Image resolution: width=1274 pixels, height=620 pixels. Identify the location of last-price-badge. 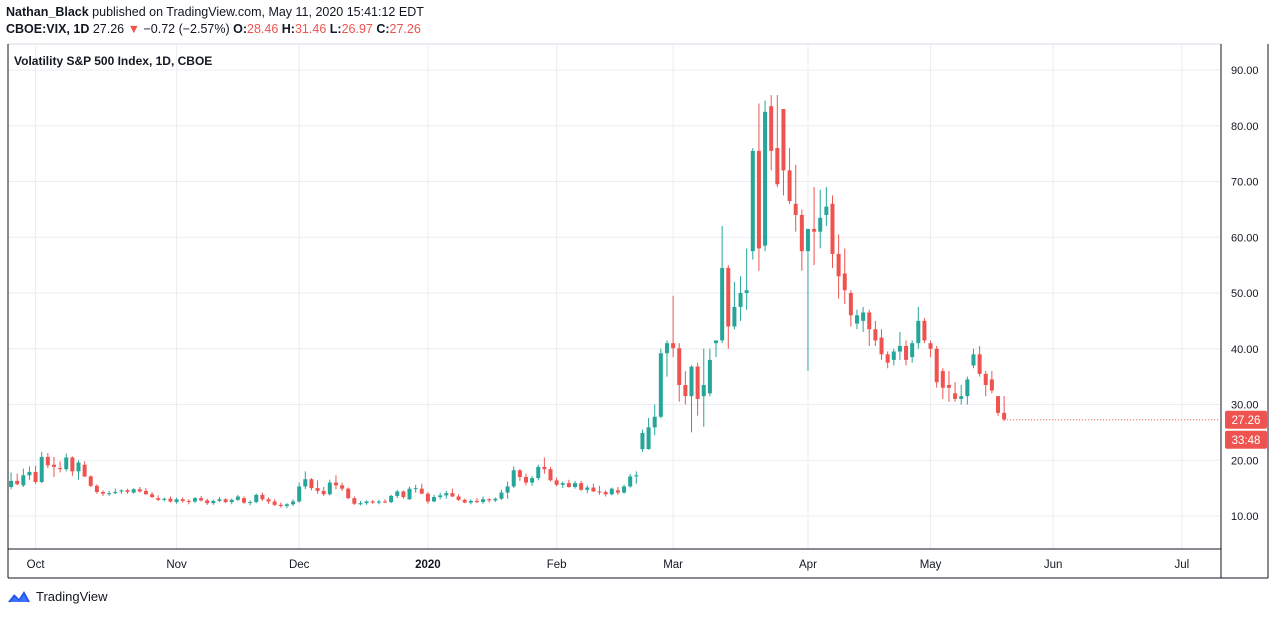
(1246, 419).